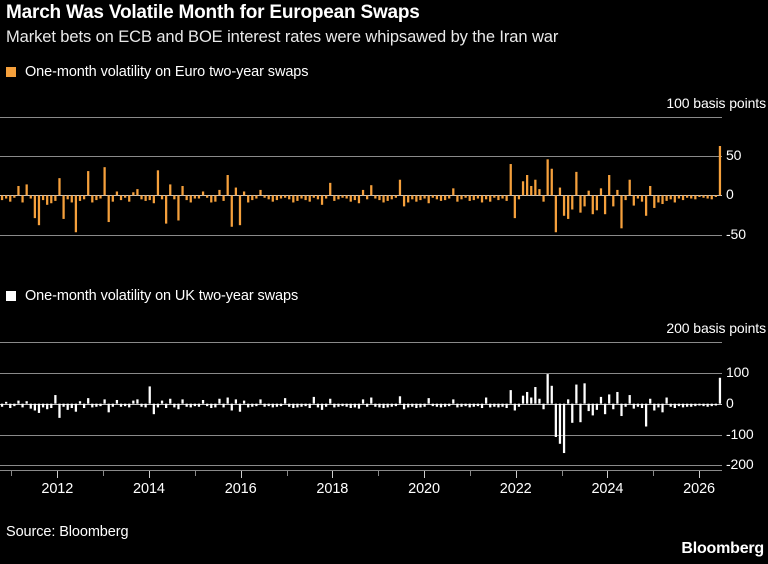 The width and height of the screenshot is (768, 564). I want to click on x-axis-tick-label: 2014, so click(149, 489).